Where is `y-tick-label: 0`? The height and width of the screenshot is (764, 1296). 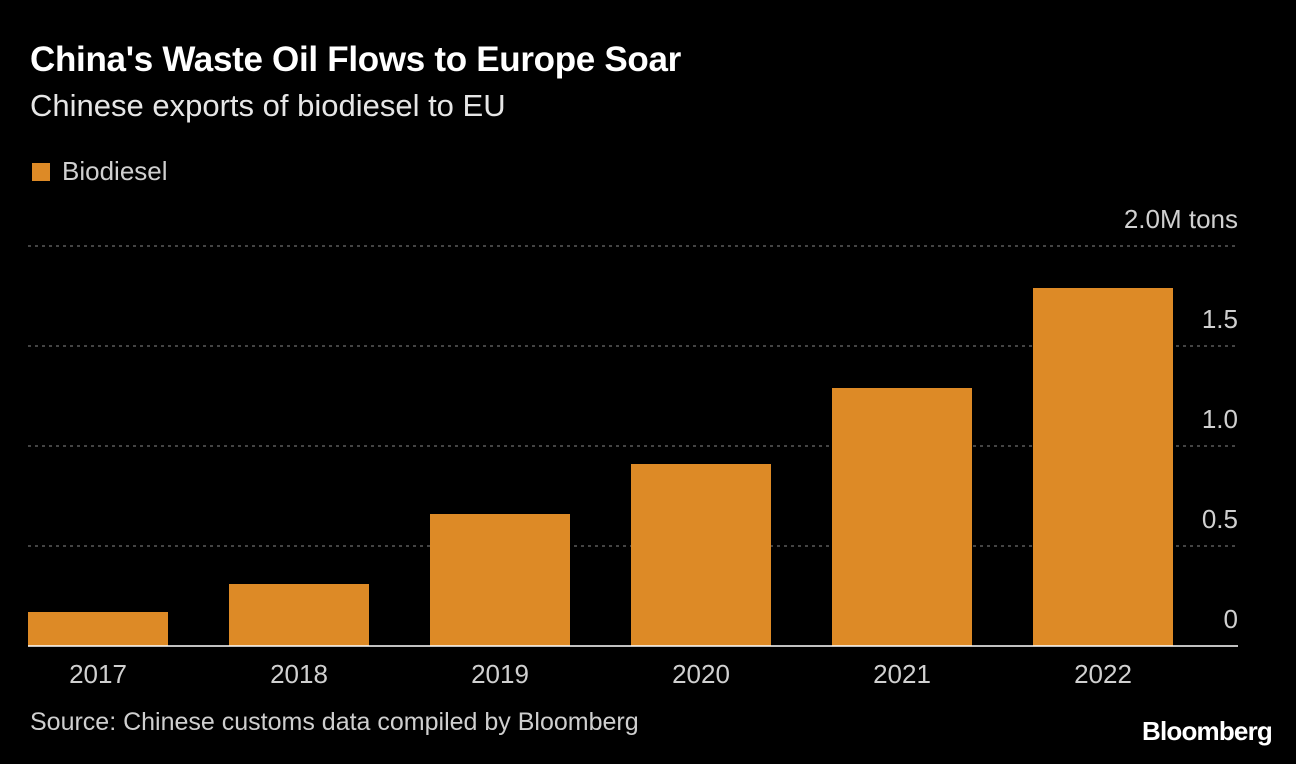
y-tick-label: 0 is located at coordinates (1231, 619).